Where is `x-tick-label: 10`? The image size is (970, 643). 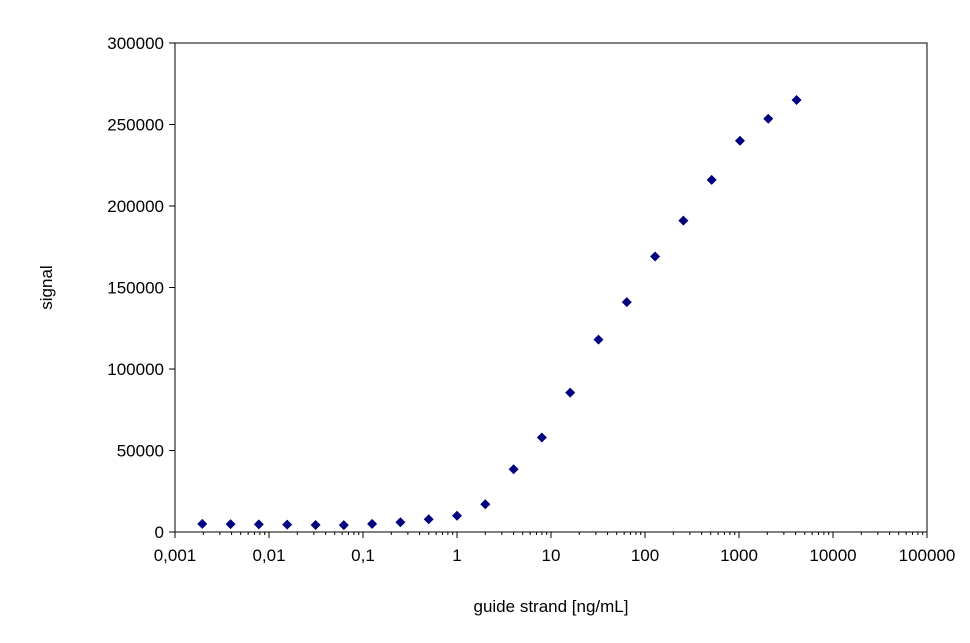
x-tick-label: 10 is located at coordinates (551, 555).